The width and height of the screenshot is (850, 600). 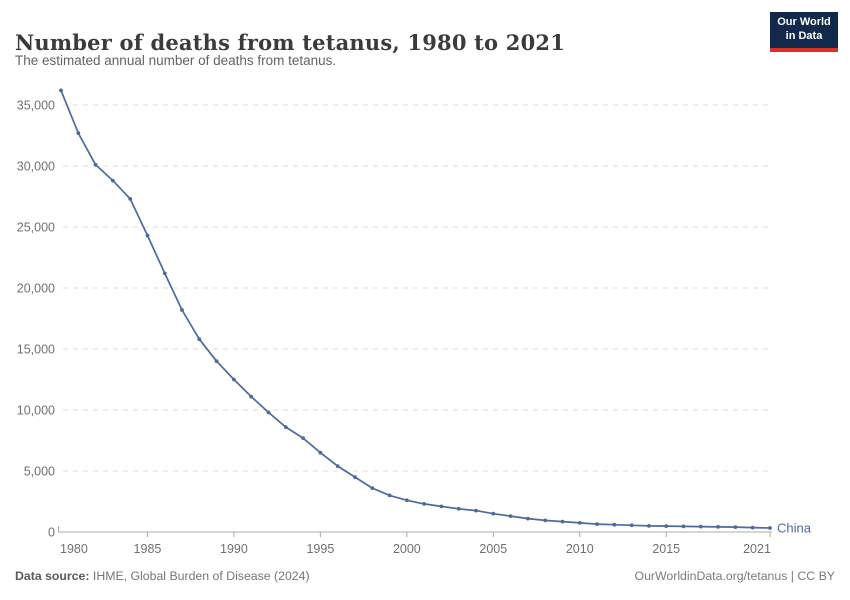 I want to click on y-axis-tick-label: 0, so click(x=51, y=533).